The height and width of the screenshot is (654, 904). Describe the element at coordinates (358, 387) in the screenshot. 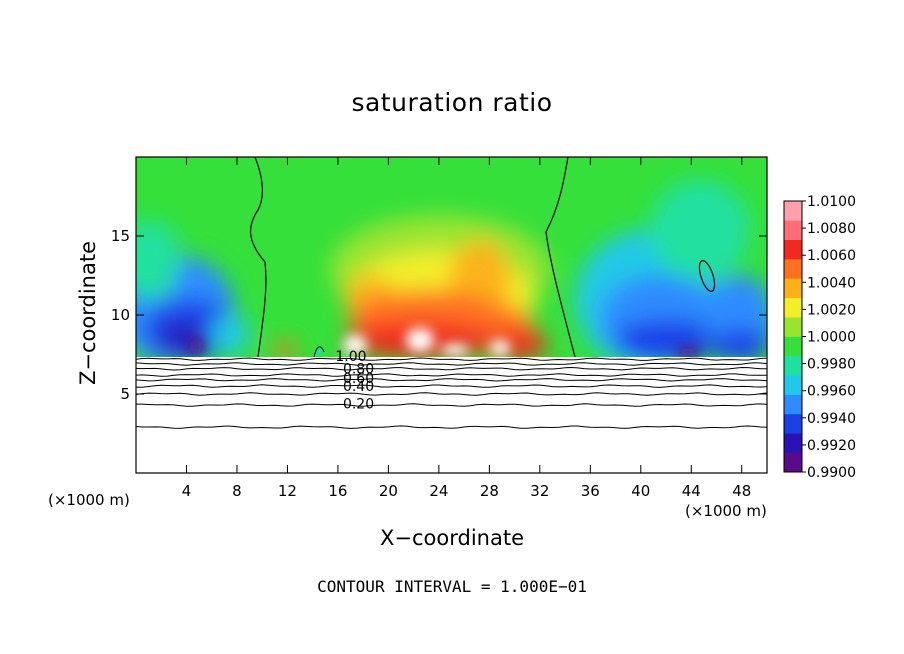

I see `contour-label: 0.40` at that location.